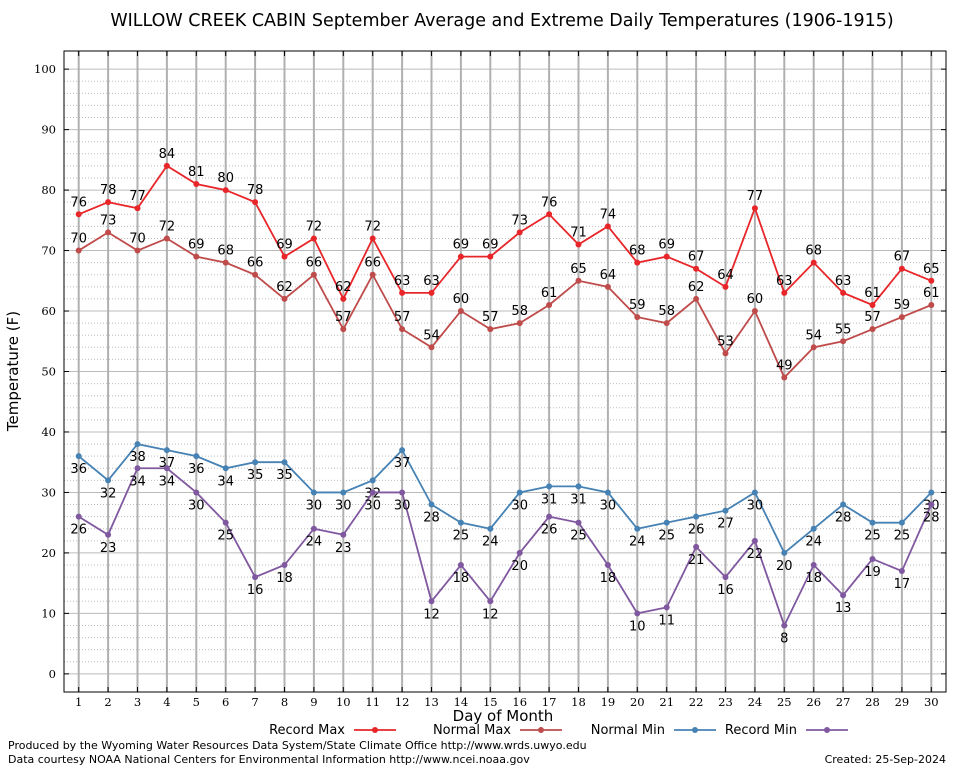  Describe the element at coordinates (431, 335) in the screenshot. I see `data-label-normal-max: 54` at that location.